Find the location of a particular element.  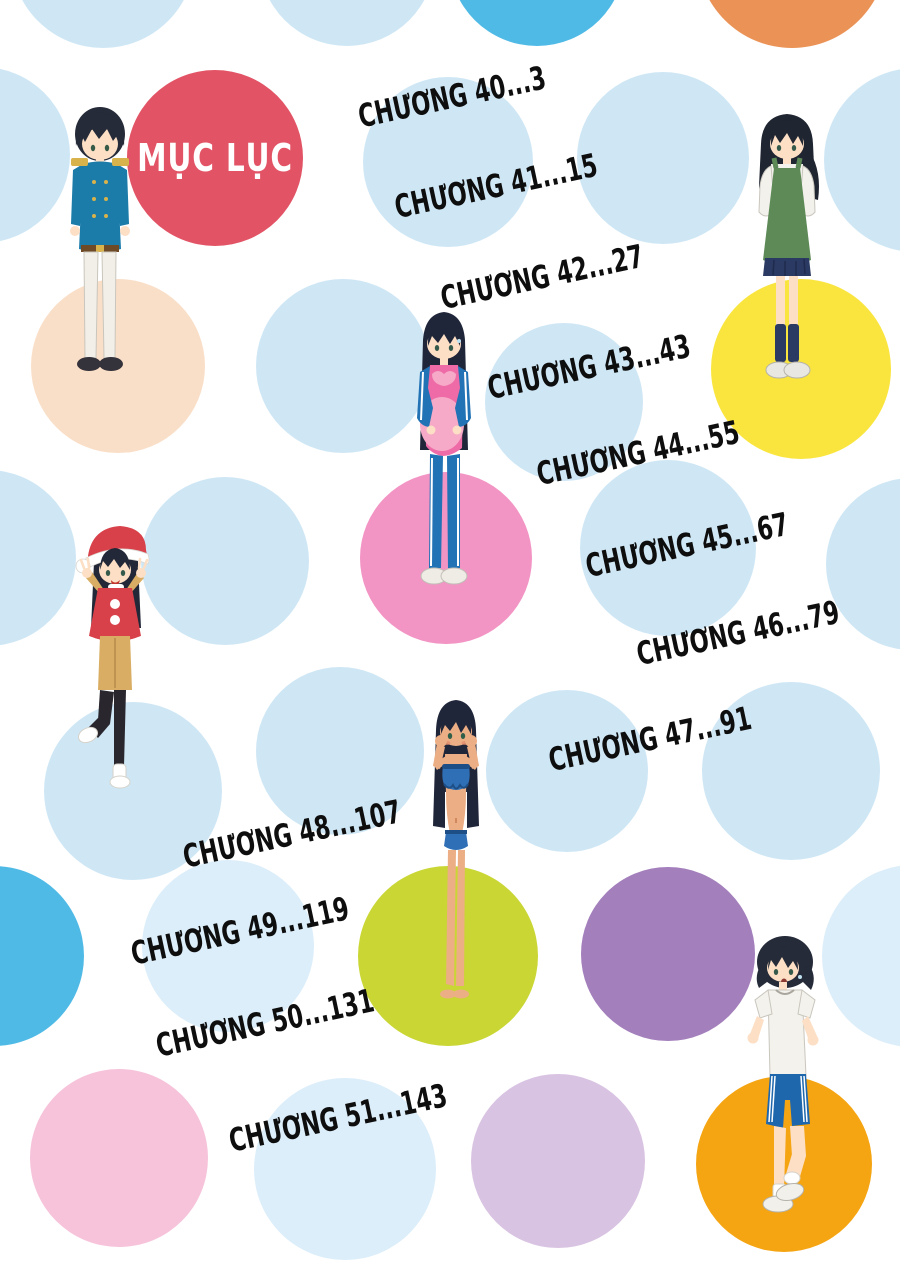

character-uniform-boy is located at coordinates (100, 240).